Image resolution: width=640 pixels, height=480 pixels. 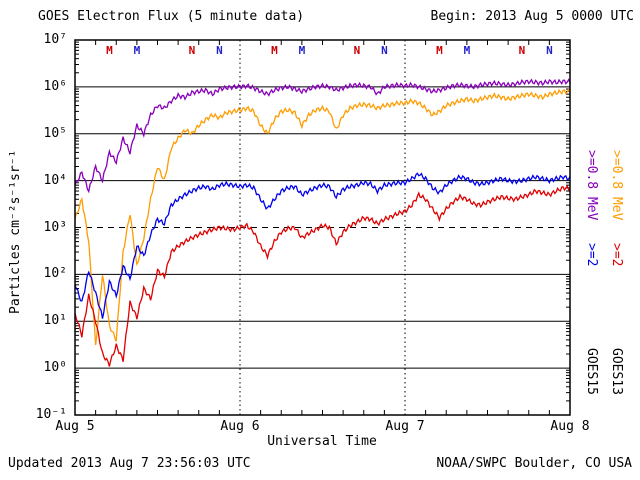 What do you see at coordinates (55, 367) in the screenshot?
I see `y-axis-tick-label: 10⁰` at bounding box center [55, 367].